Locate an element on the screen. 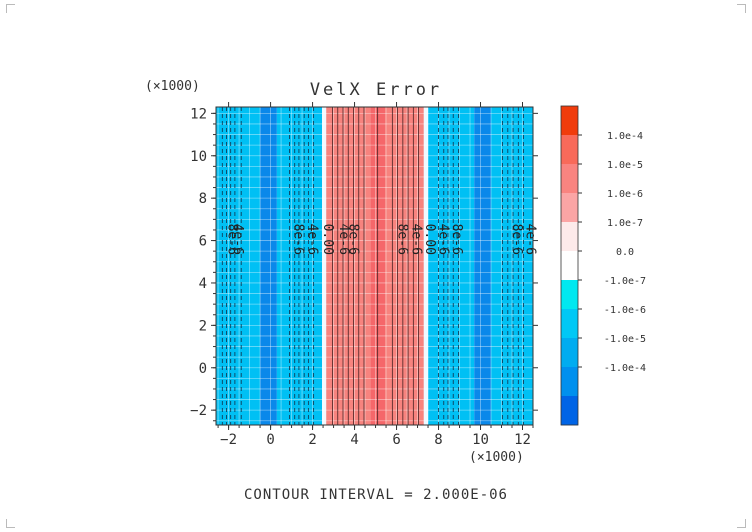 Image resolution: width=752 pixels, height=532 pixels. corner-mark-top-right is located at coordinates (741, 8).